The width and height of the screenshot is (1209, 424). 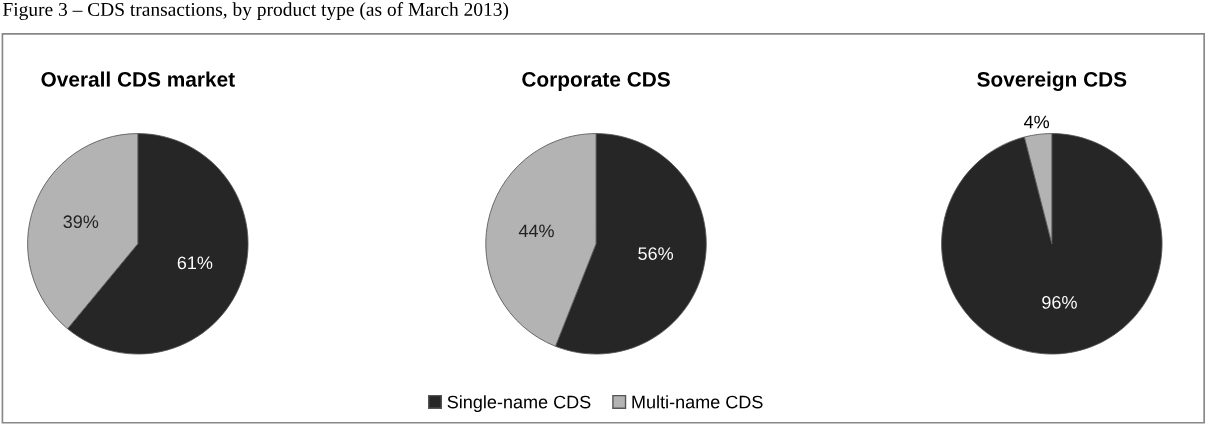 I want to click on data-label: 96%, so click(x=1059, y=302).